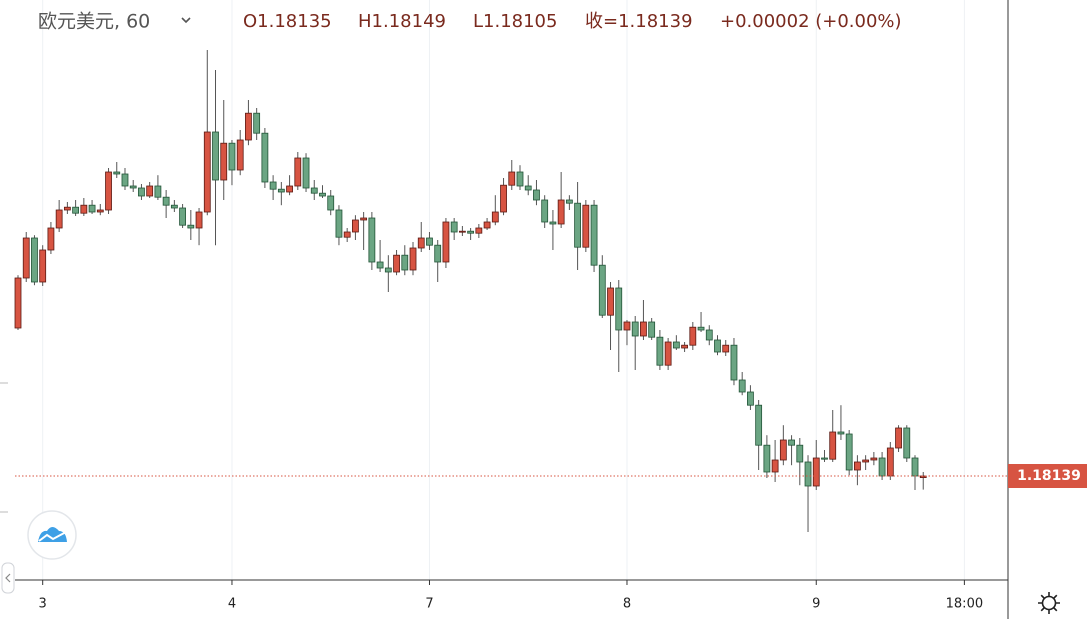 This screenshot has width=1087, height=619. I want to click on change-label: +0.00002 (+0.00%), so click(811, 21).